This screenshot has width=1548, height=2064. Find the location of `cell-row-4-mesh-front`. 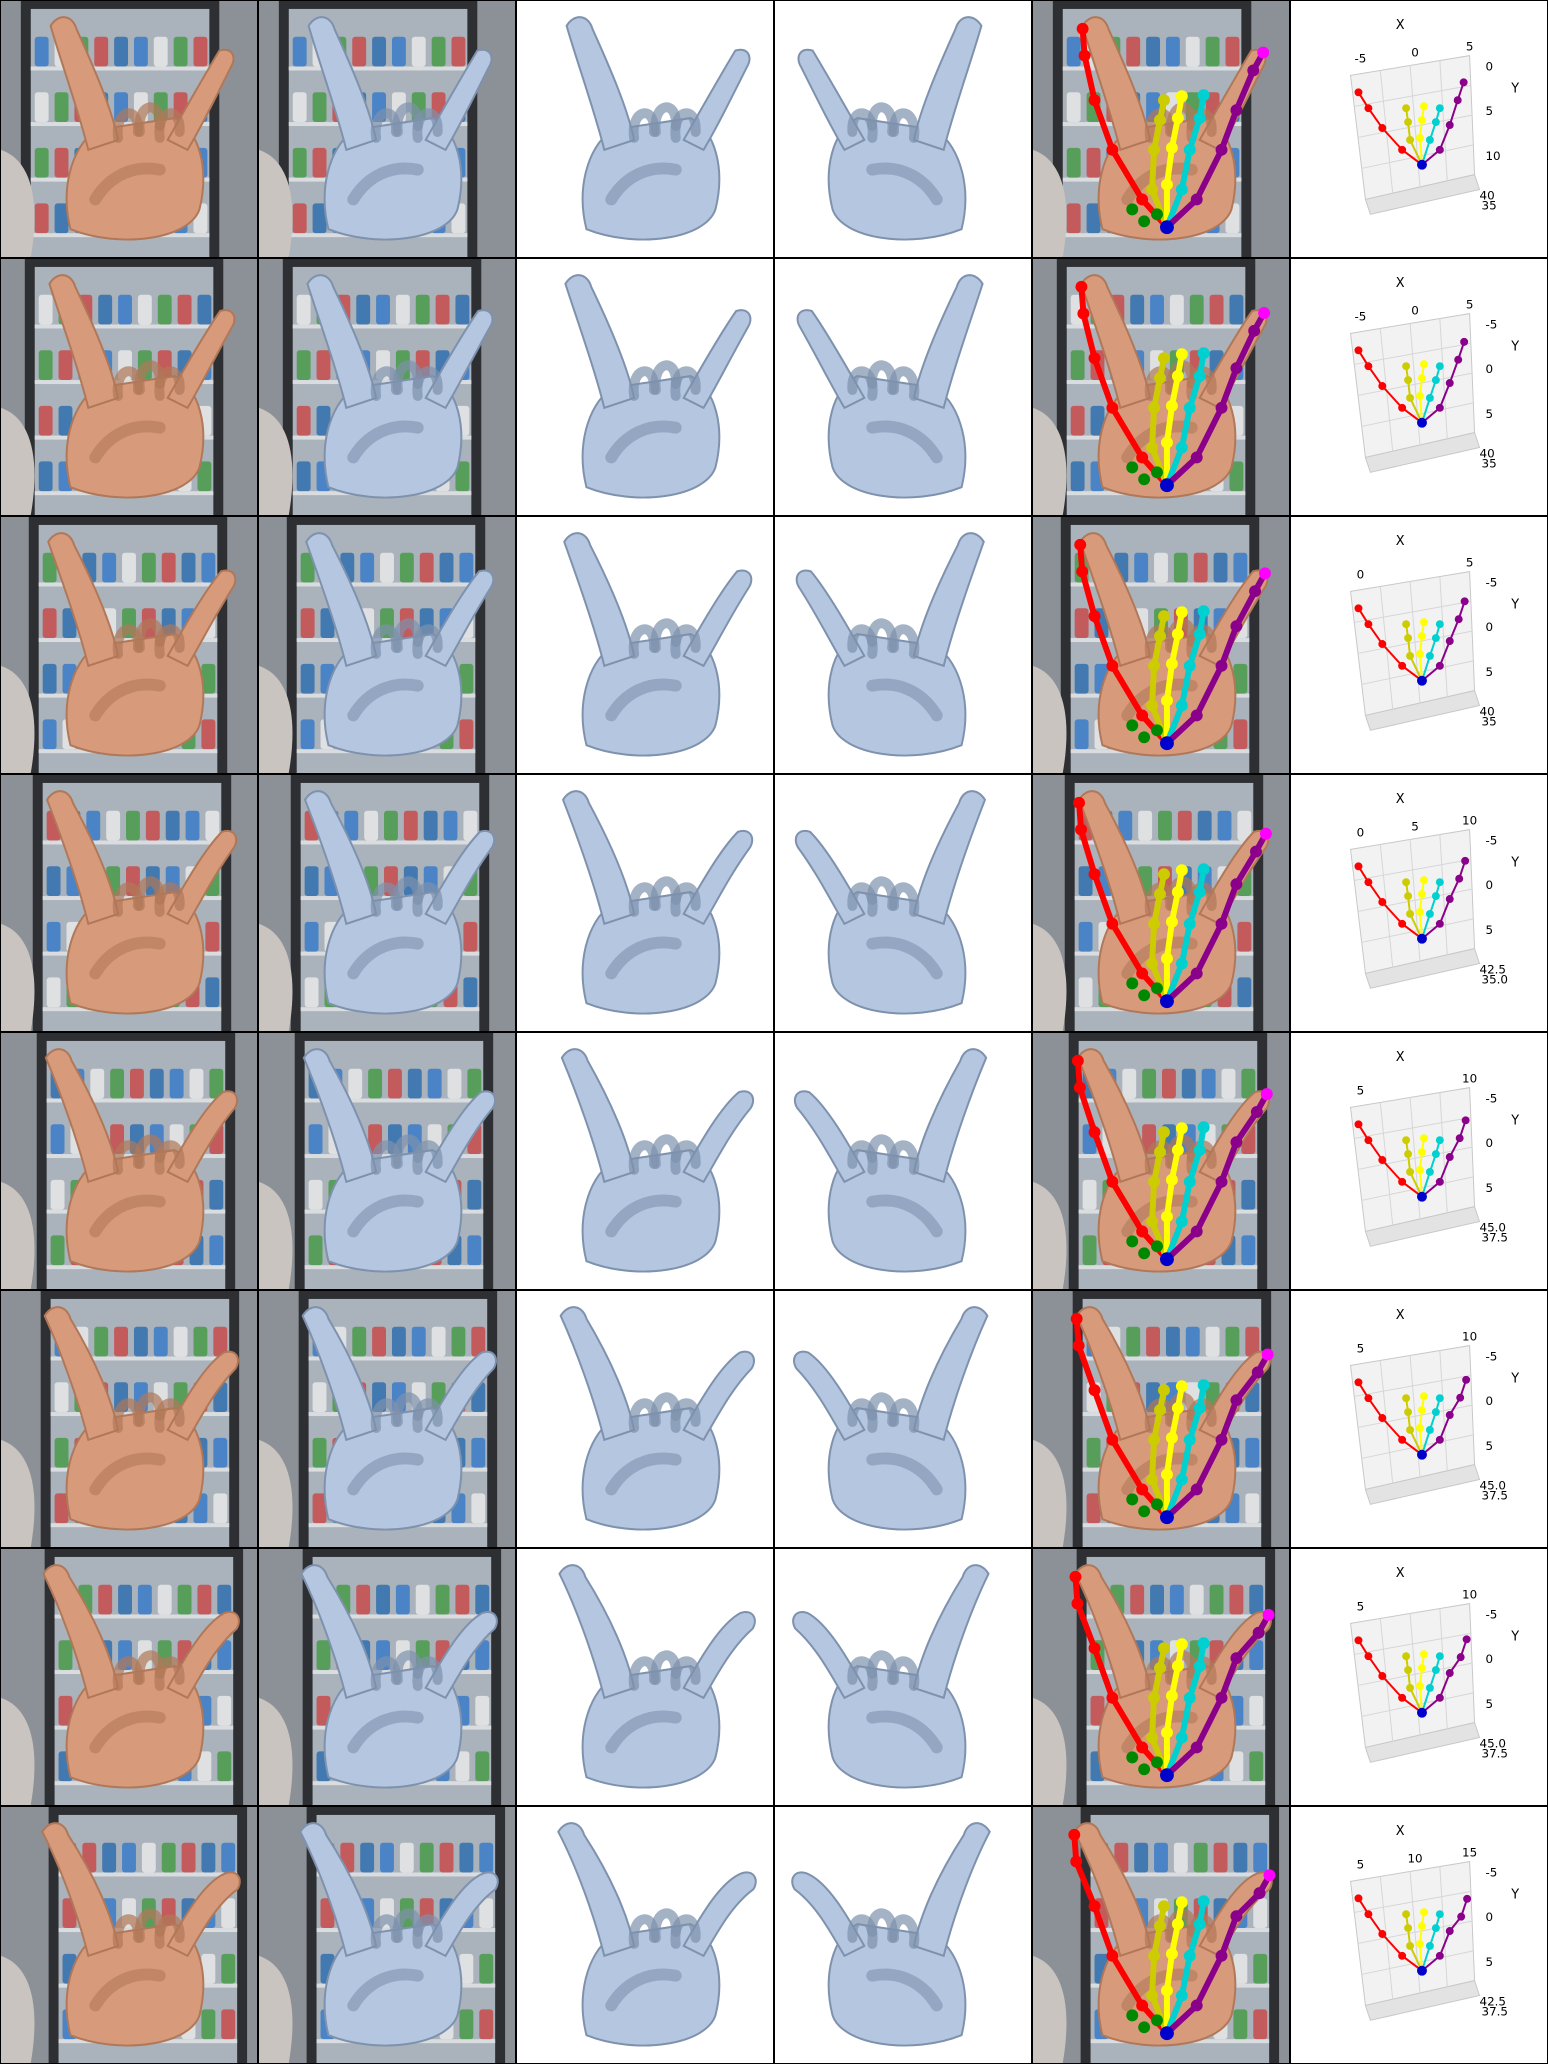

cell-row-4-mesh-front is located at coordinates (645, 903).